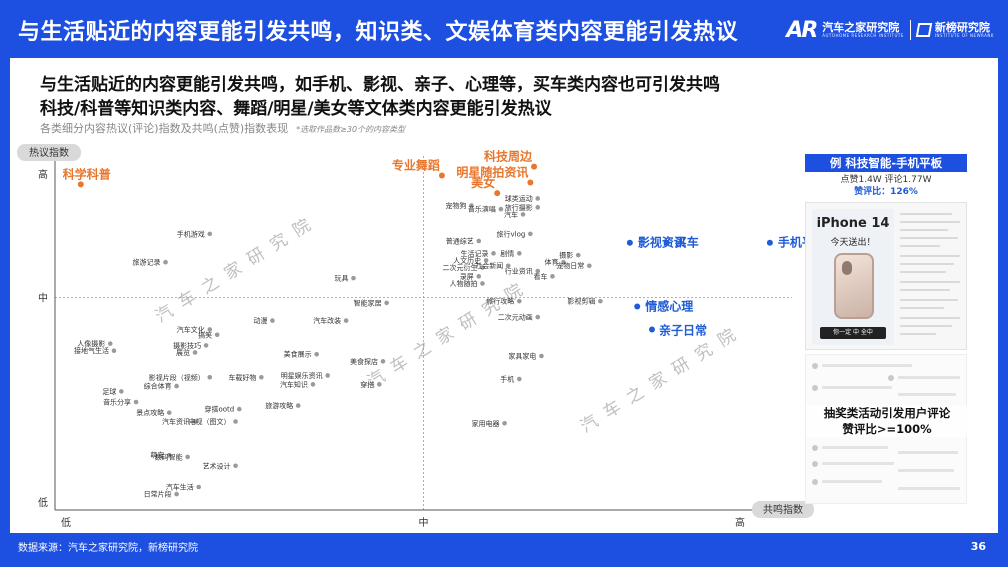  I want to click on data-source: 数据来源：汽车之家研究院，新榜研究院, so click(108, 548).